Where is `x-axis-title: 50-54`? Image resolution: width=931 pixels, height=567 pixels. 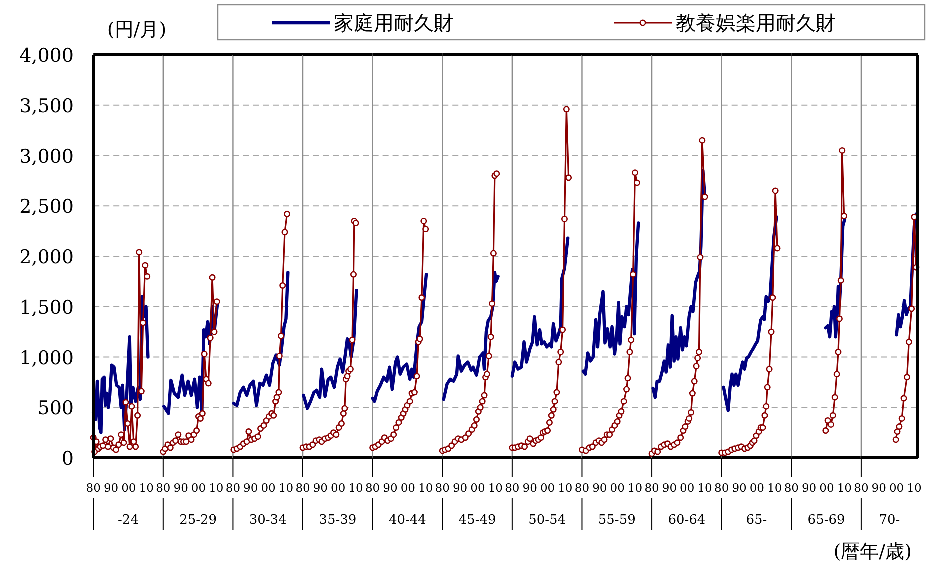 x-axis-title: 50-54 is located at coordinates (547, 520).